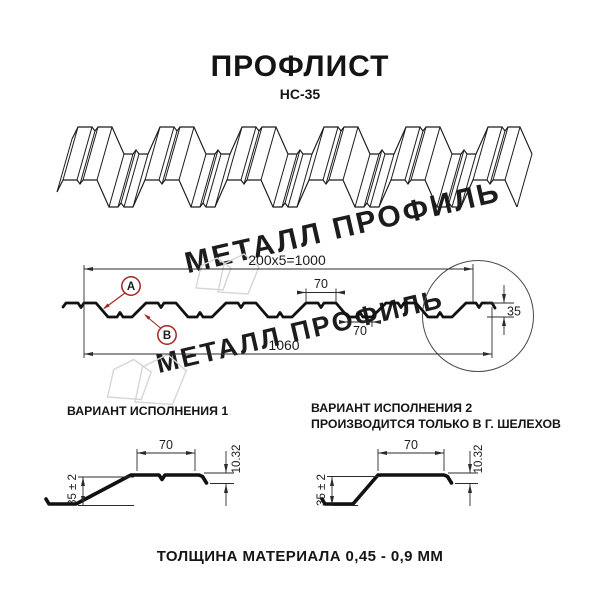 This screenshot has height=600, width=600. I want to click on variant2-heading-line1: ВАРИАНТ ИСПОЛНЕНИЯ 2, so click(392, 408).